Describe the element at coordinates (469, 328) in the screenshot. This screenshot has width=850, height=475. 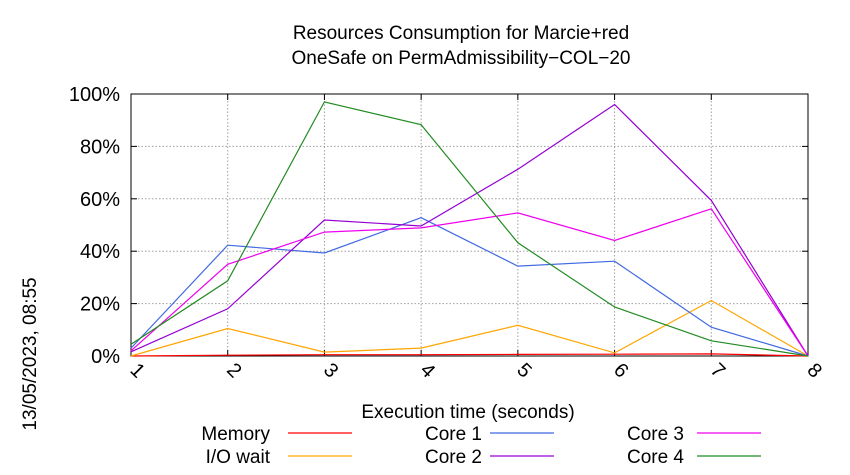
I see `series-line-i-o-wait` at that location.